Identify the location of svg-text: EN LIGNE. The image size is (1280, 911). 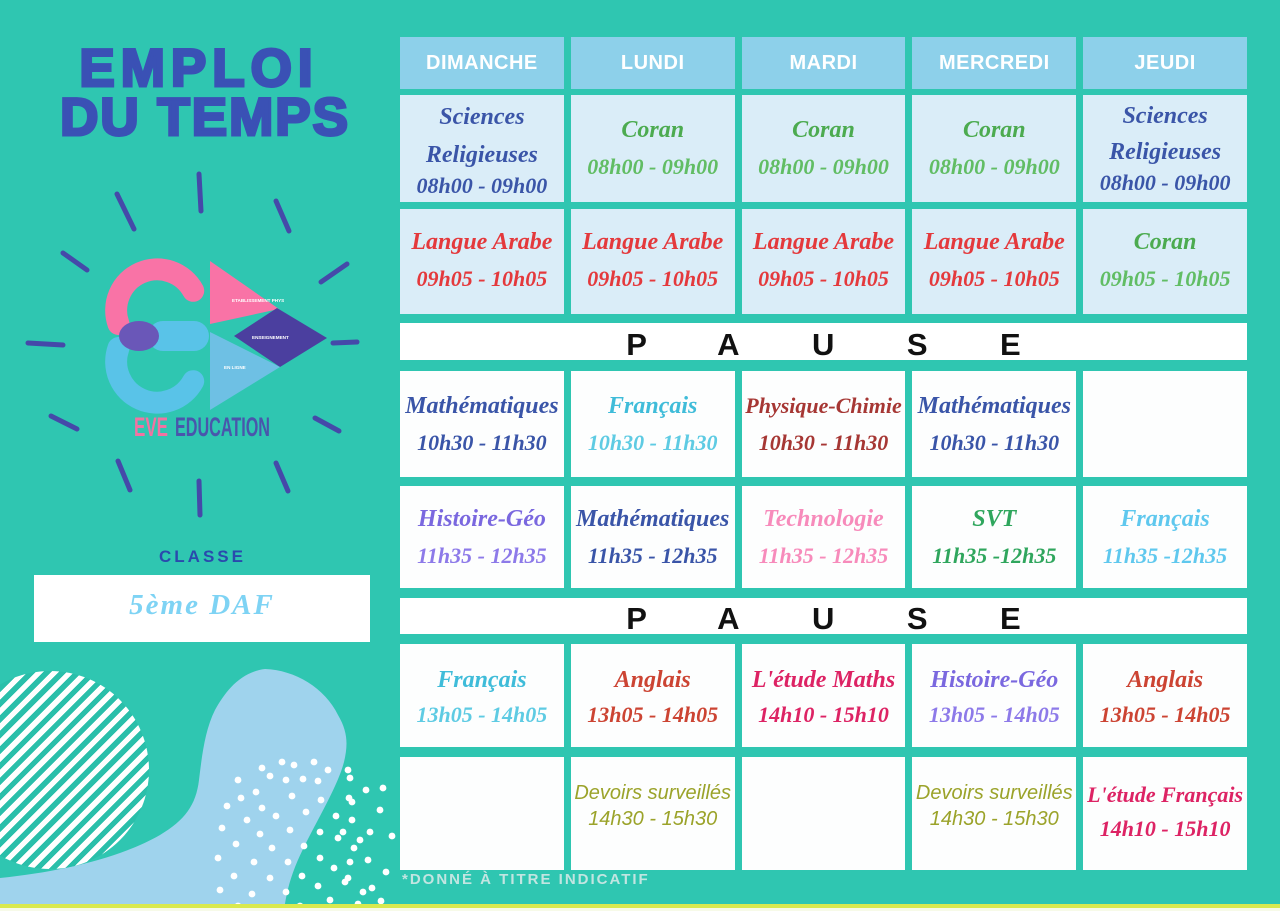
(235, 367).